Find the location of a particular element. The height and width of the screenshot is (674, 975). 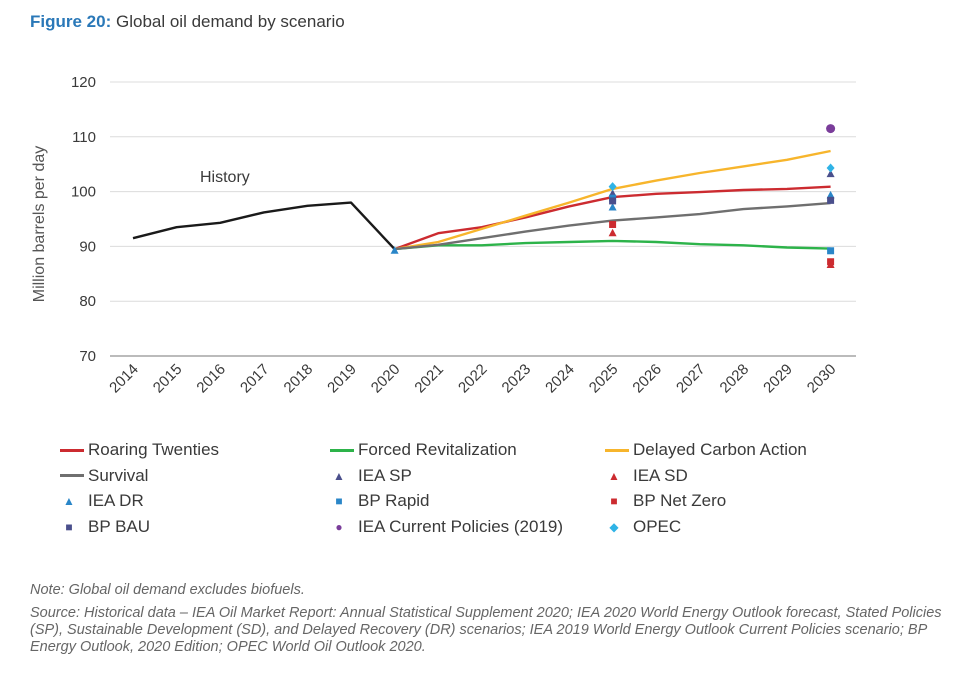

legend-marker-icon: ◆ is located at coordinates (614, 526).